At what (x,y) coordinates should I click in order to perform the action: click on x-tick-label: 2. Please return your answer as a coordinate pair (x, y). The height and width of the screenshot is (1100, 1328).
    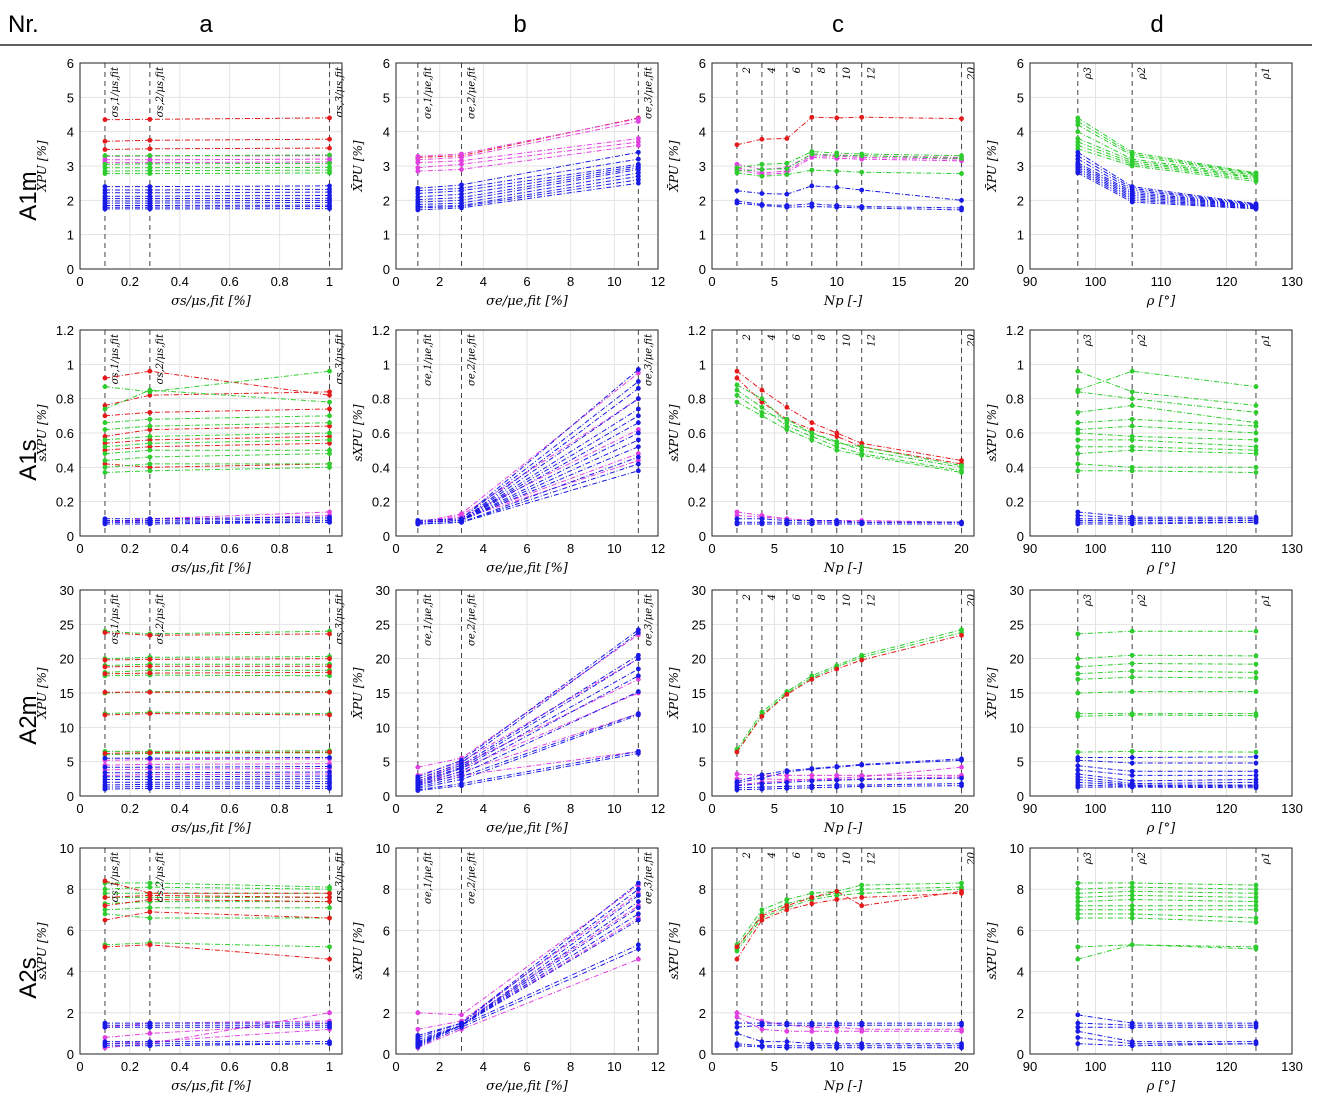
    Looking at the image, I should click on (439, 808).